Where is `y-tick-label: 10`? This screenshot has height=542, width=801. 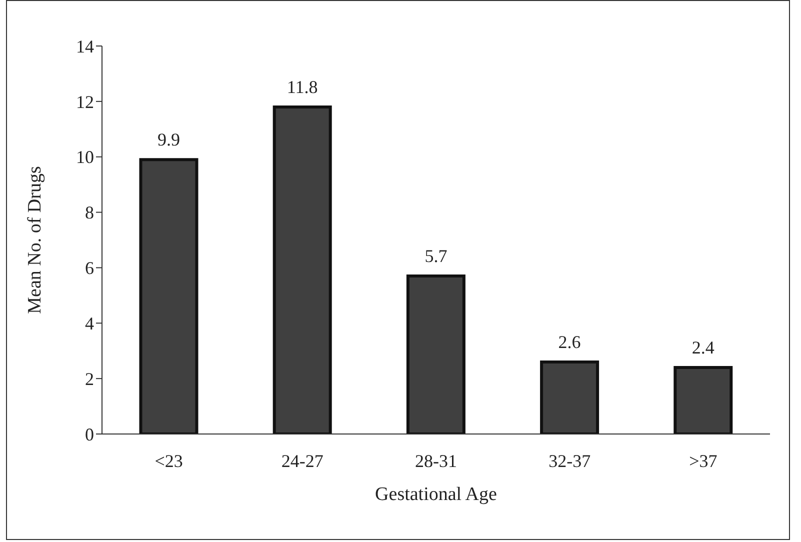
y-tick-label: 10 is located at coordinates (85, 157).